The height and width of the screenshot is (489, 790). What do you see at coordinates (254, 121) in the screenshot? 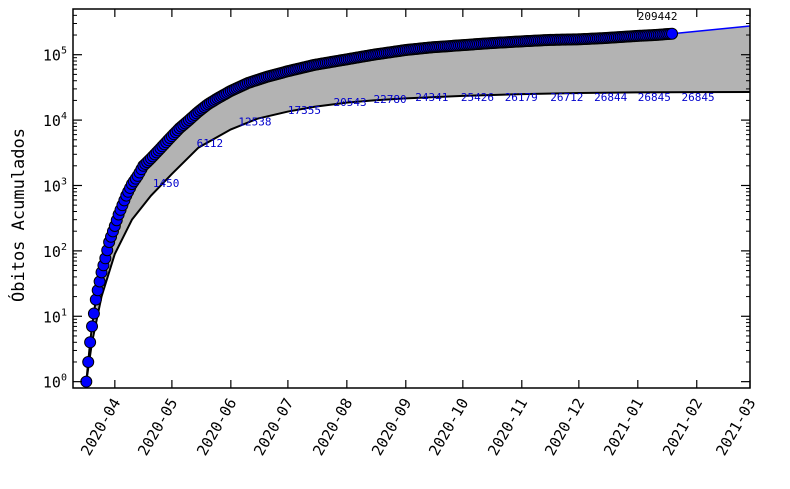
I see `lower-value-label: 12538` at bounding box center [254, 121].